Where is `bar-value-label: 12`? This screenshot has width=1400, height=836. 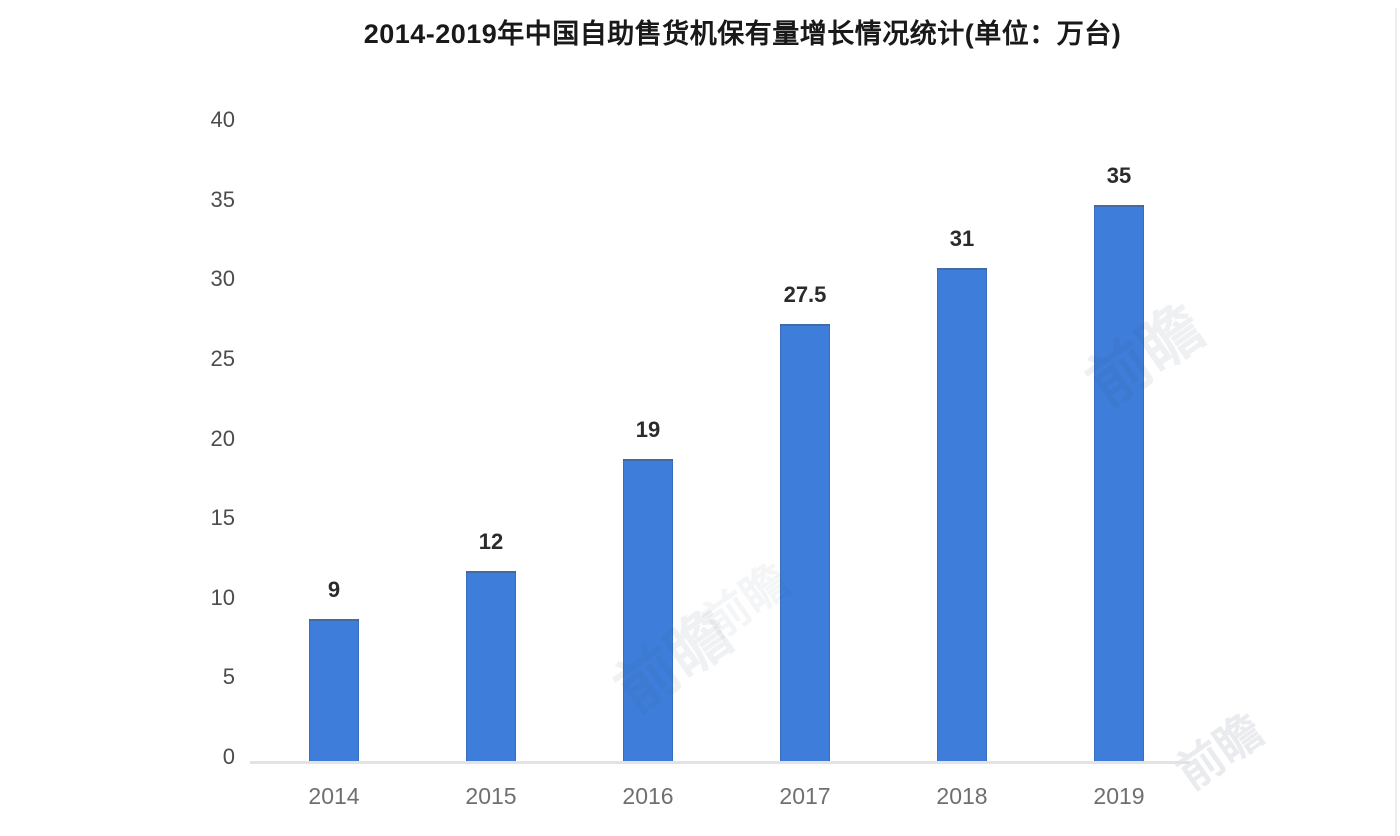
bar-value-label: 12 is located at coordinates (491, 541).